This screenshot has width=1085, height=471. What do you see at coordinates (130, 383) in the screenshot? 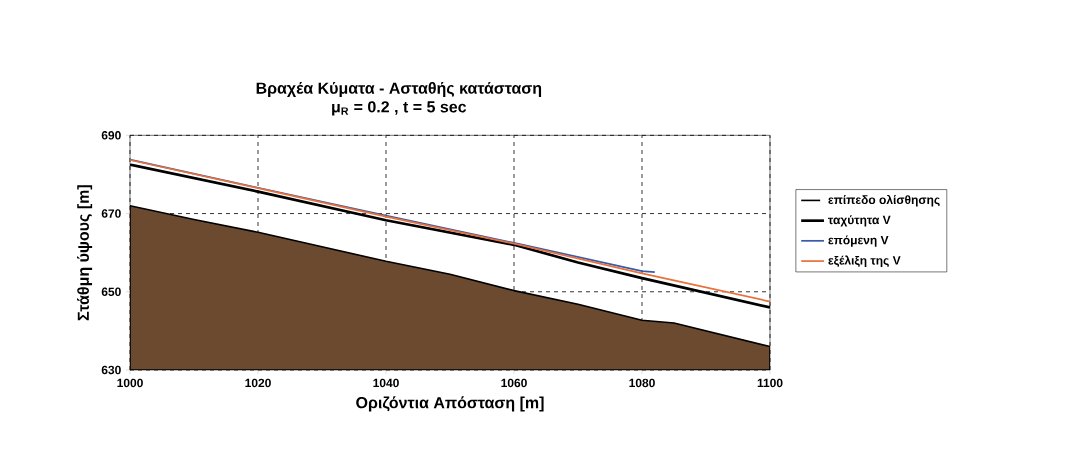
I see `x-tick-label: 1000` at bounding box center [130, 383].